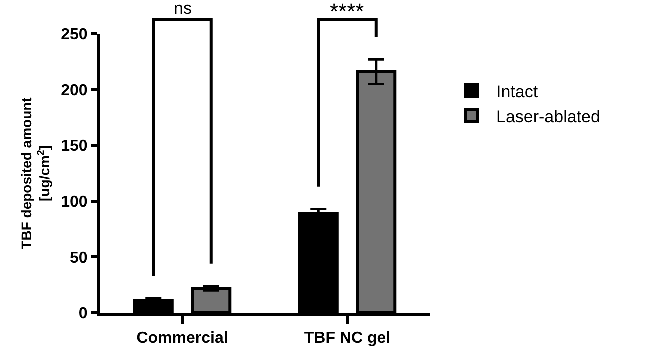  I want to click on y-tick-label: 50, so click(79, 258).